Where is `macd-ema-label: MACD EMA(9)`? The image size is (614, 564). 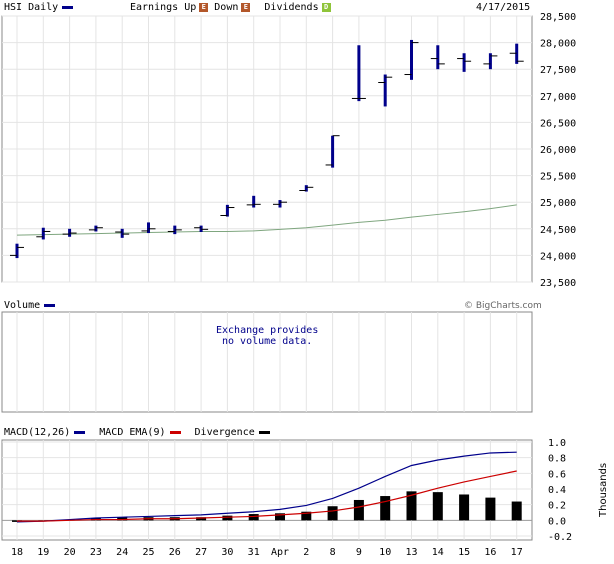
macd-ema-label: MACD EMA(9) is located at coordinates (132, 432).